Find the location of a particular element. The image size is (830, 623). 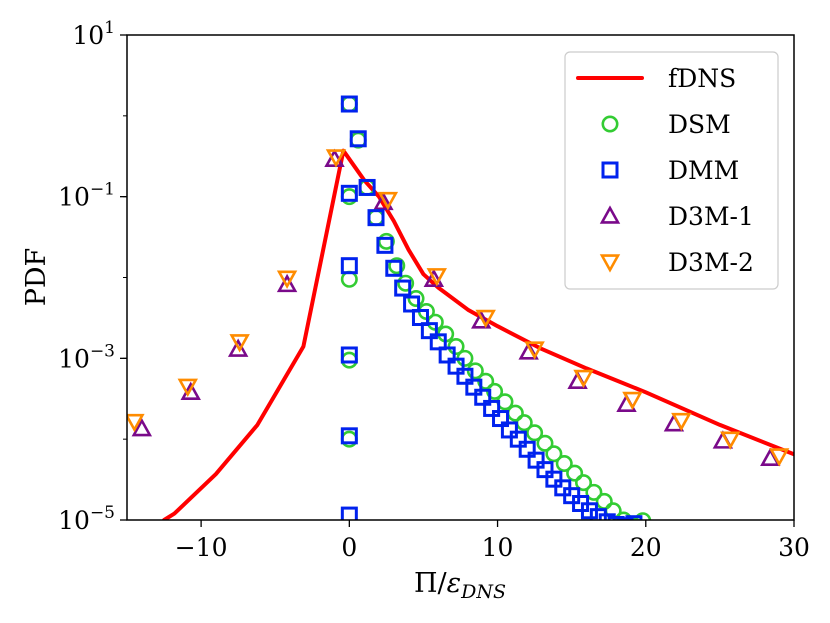

x-axis-ticks: −10 0 10 20 30 is located at coordinates (492, 541).